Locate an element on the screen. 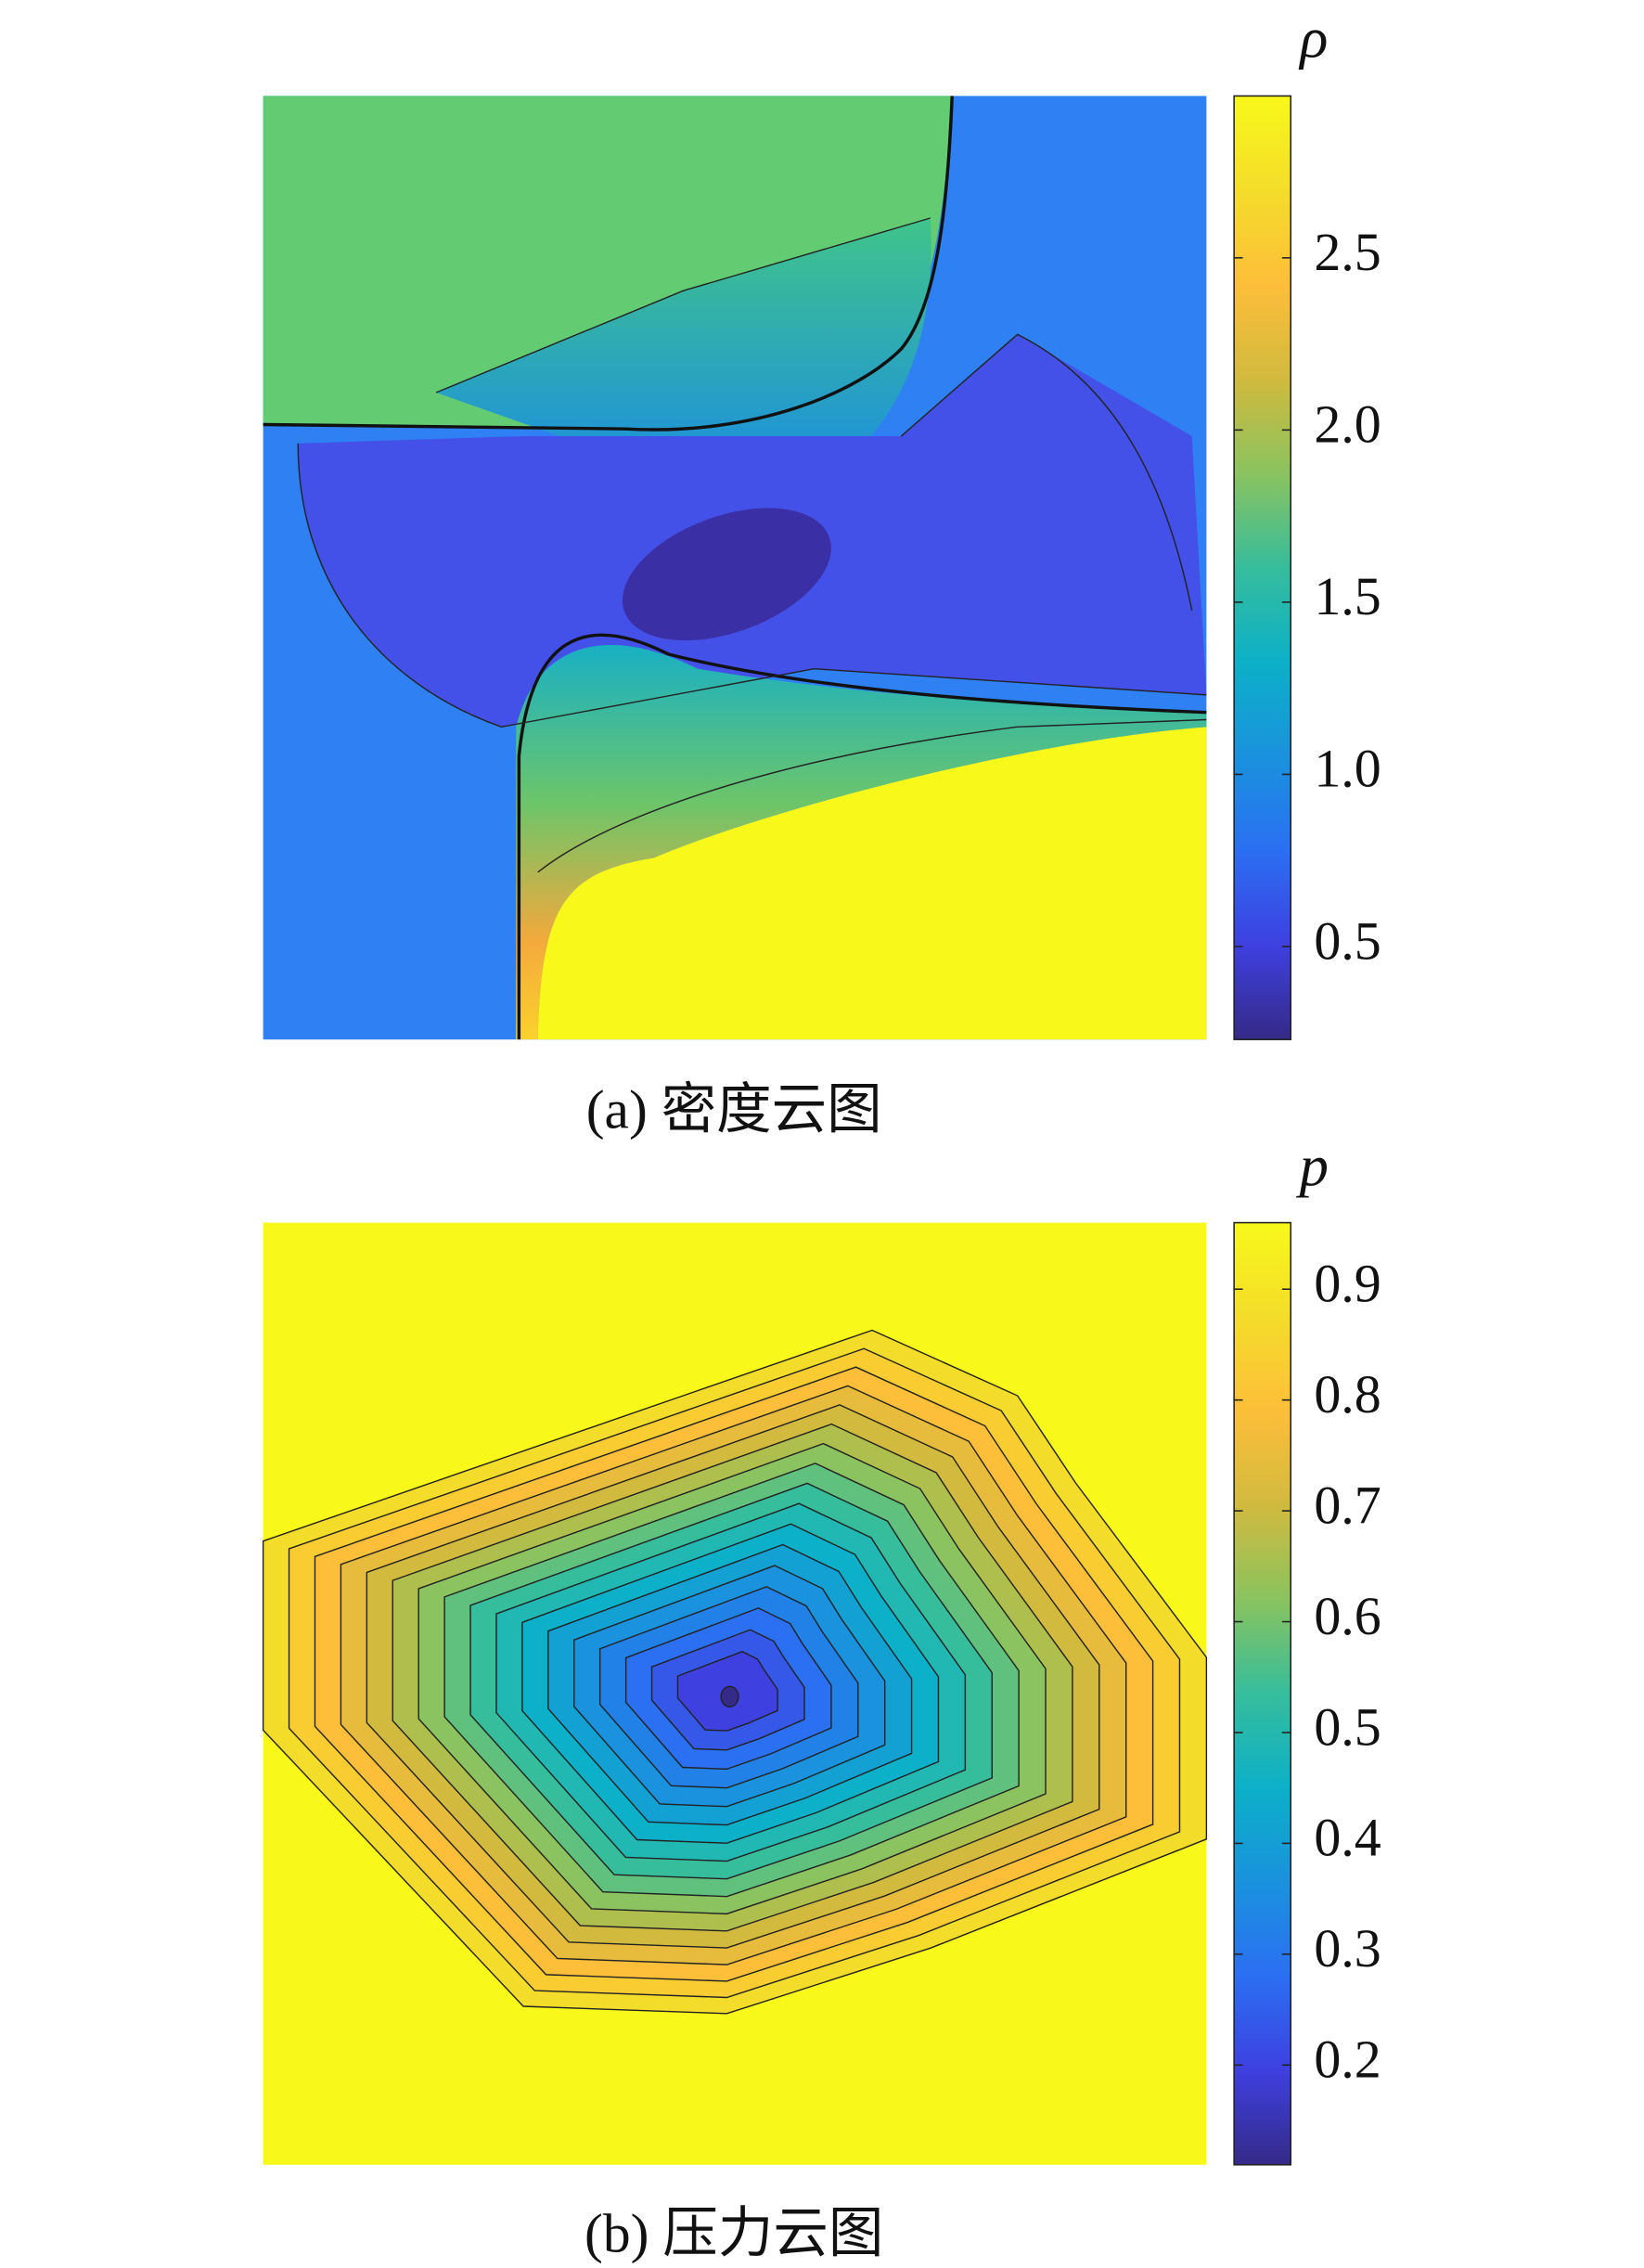  tick-label: 2.5 is located at coordinates (1347, 252).